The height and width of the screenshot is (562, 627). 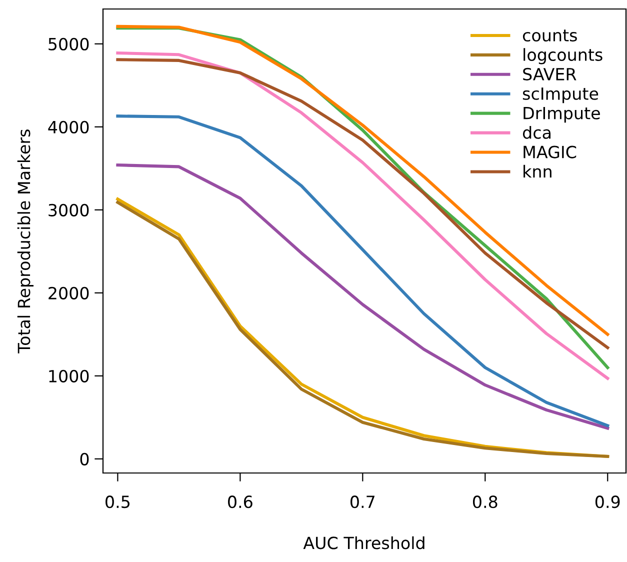 I want to click on y-axis-title: Total Reproducible Markers, so click(x=25, y=242).